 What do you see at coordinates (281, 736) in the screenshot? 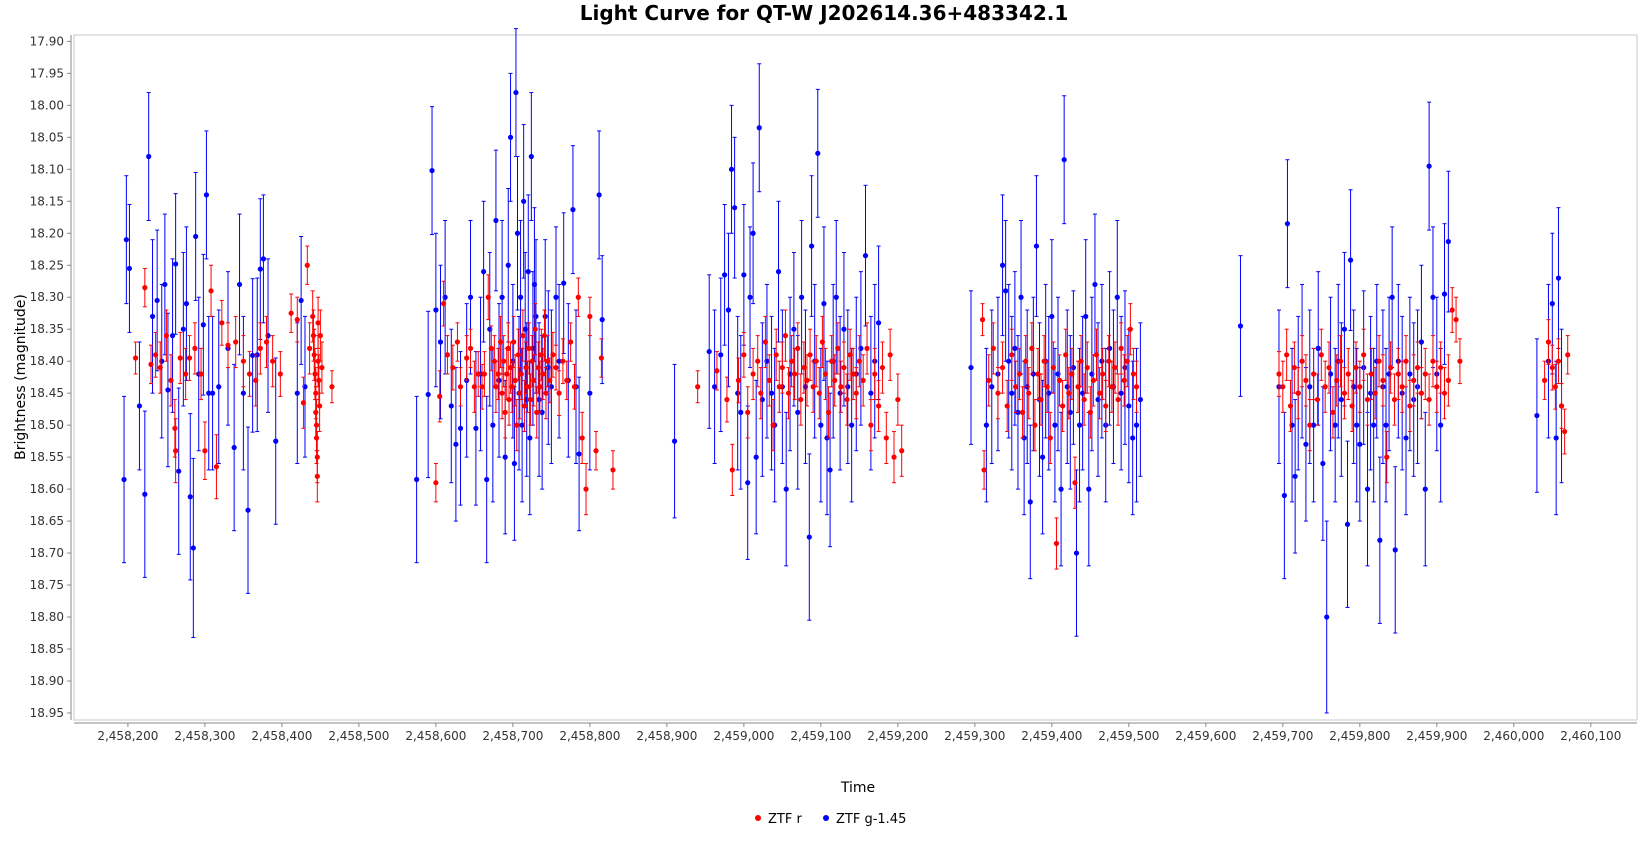
I see `x-tick-label: 2,458,400` at bounding box center [281, 736].